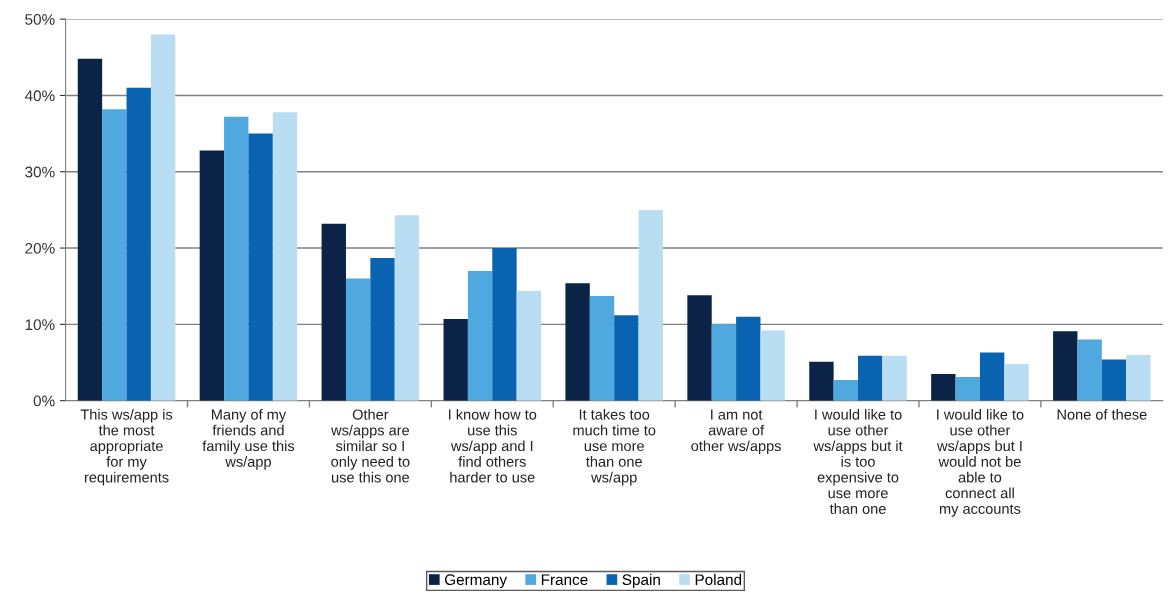 The height and width of the screenshot is (598, 1171). Describe the element at coordinates (476, 581) in the screenshot. I see `legend-label: Germany` at that location.